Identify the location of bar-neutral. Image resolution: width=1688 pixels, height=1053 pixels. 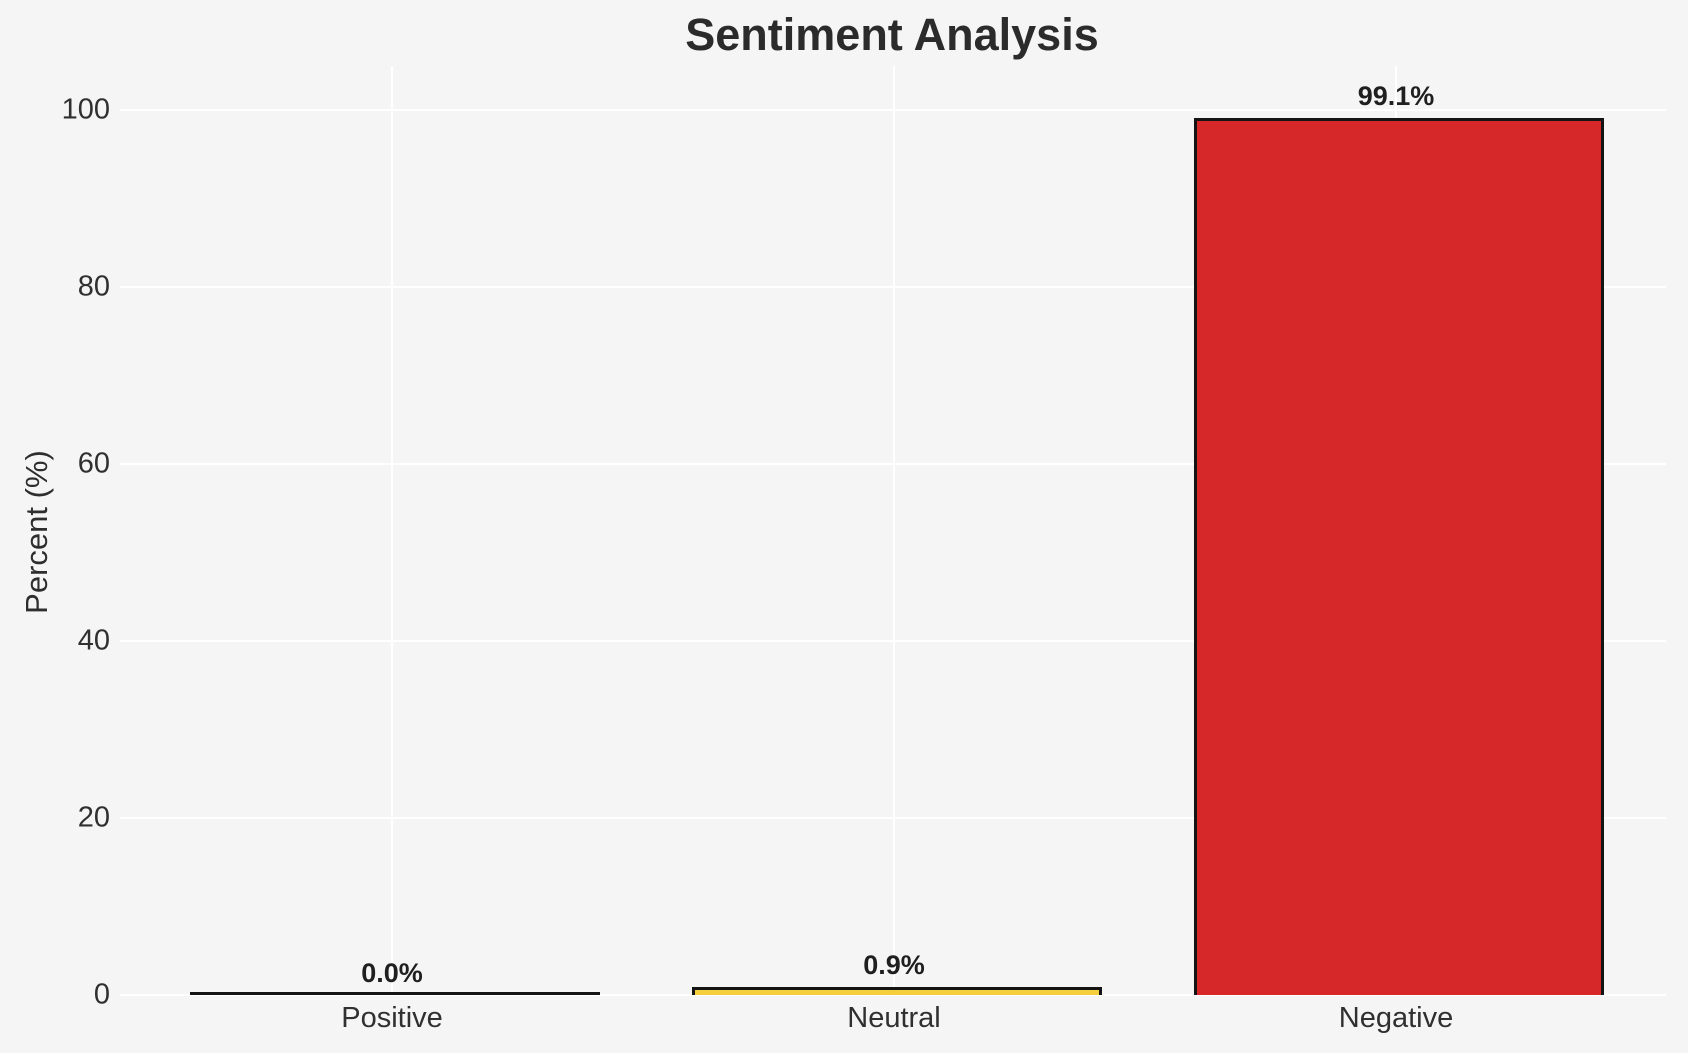
(897, 991).